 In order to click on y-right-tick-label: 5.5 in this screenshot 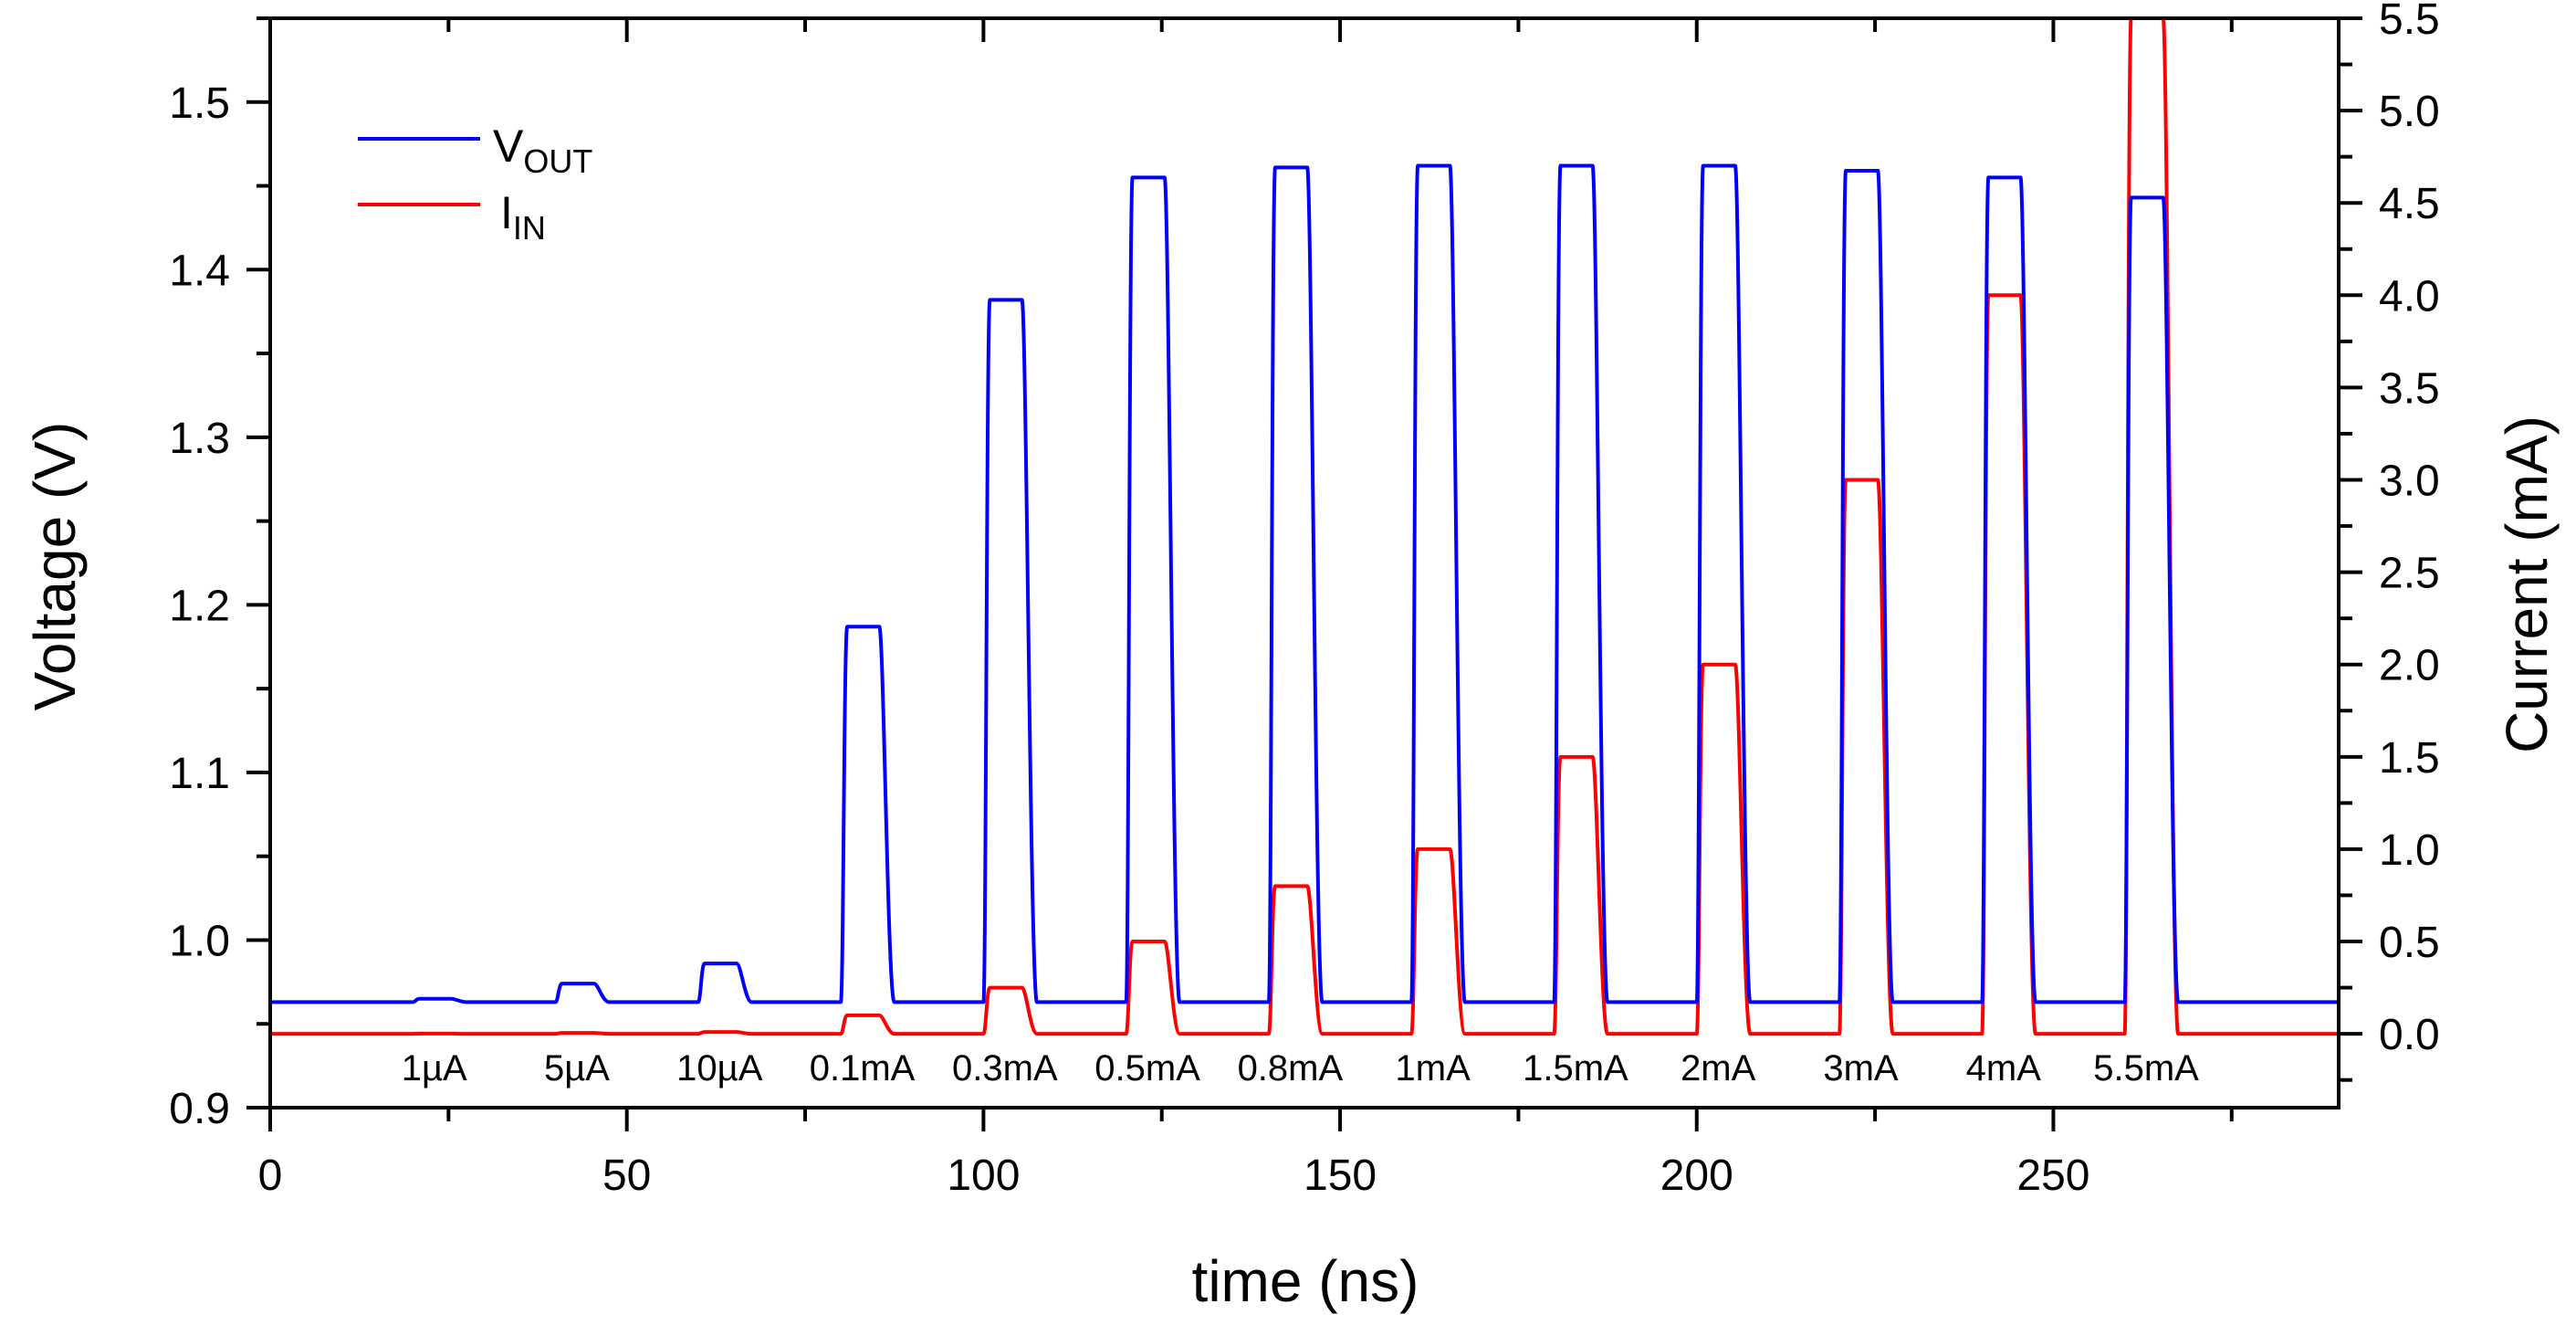, I will do `click(2410, 22)`.